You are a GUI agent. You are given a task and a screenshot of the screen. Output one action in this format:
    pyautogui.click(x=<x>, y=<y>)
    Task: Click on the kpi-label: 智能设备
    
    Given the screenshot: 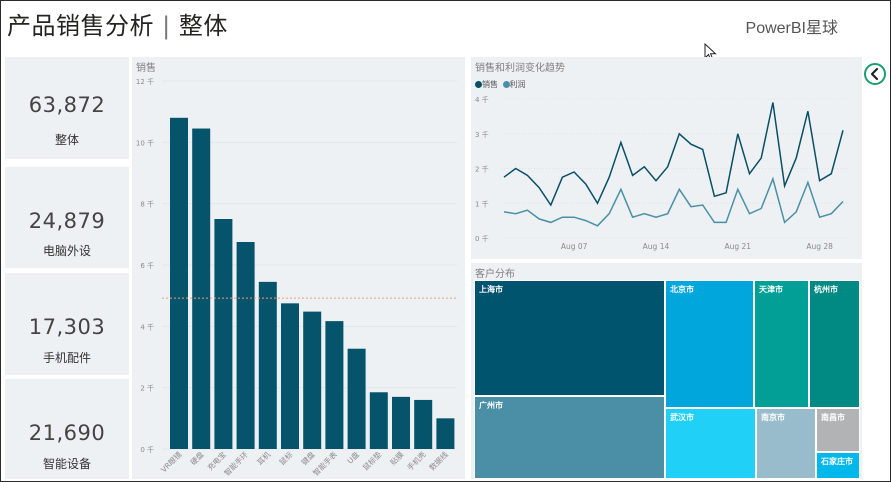 What is the action you would take?
    pyautogui.click(x=66, y=464)
    